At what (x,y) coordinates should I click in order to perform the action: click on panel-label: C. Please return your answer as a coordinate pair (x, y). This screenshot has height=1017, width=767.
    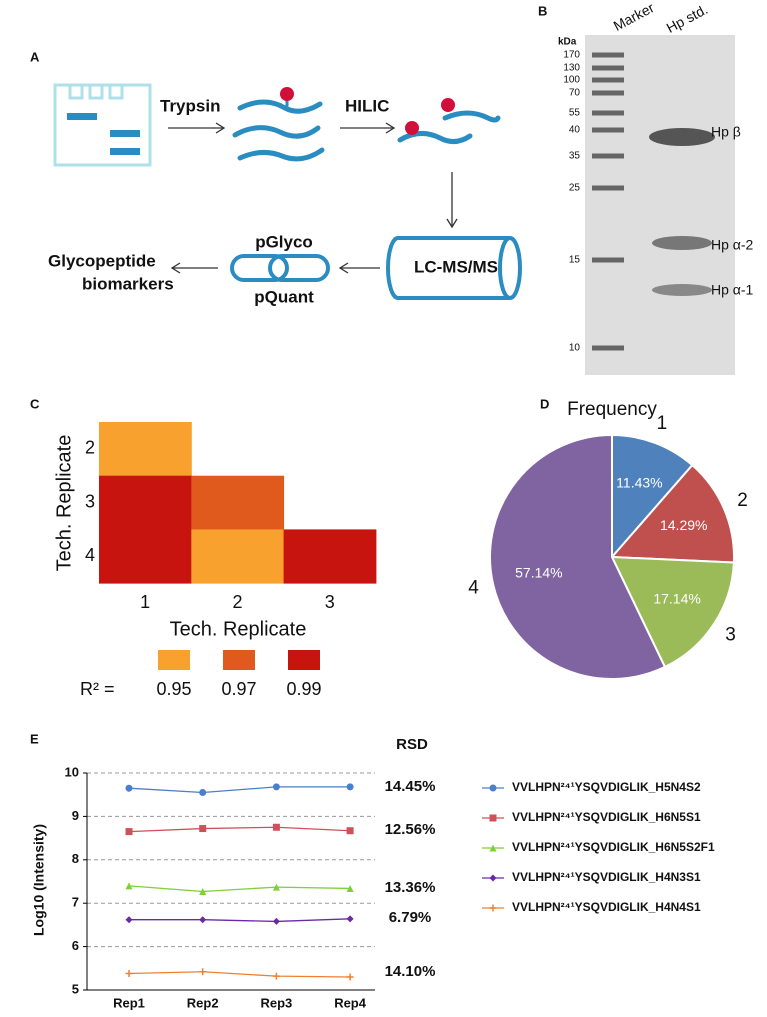
    Looking at the image, I should click on (35, 403).